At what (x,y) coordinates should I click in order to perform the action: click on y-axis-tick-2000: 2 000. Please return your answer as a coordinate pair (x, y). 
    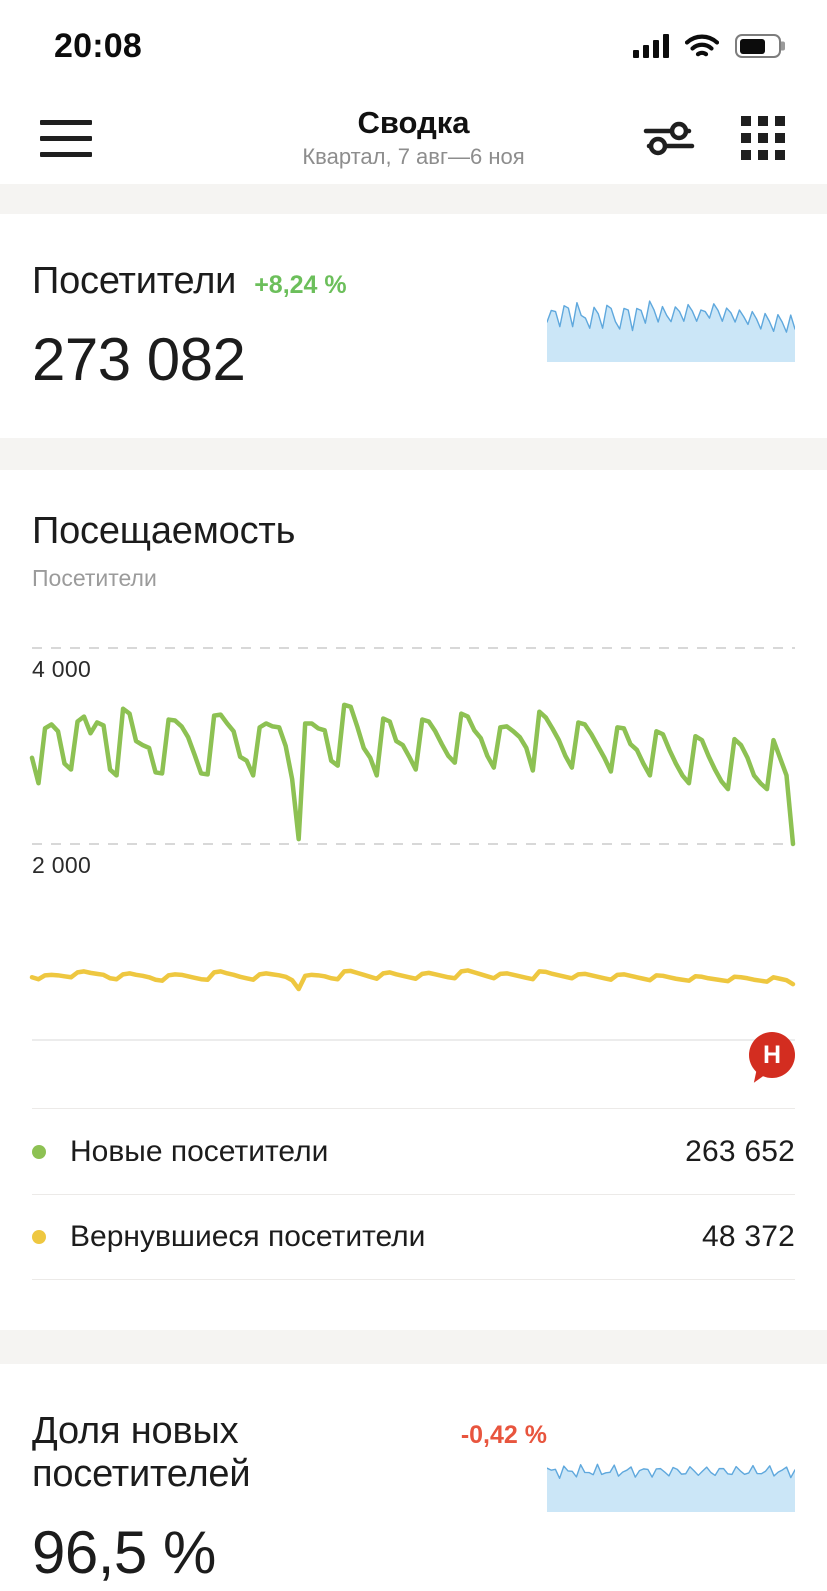
    Looking at the image, I should click on (62, 865).